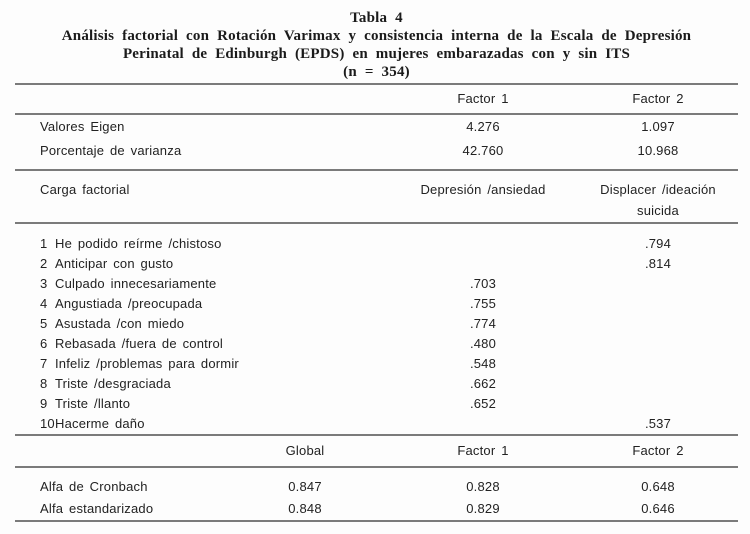 The height and width of the screenshot is (534, 750). I want to click on global-column-header: Global, so click(305, 450).